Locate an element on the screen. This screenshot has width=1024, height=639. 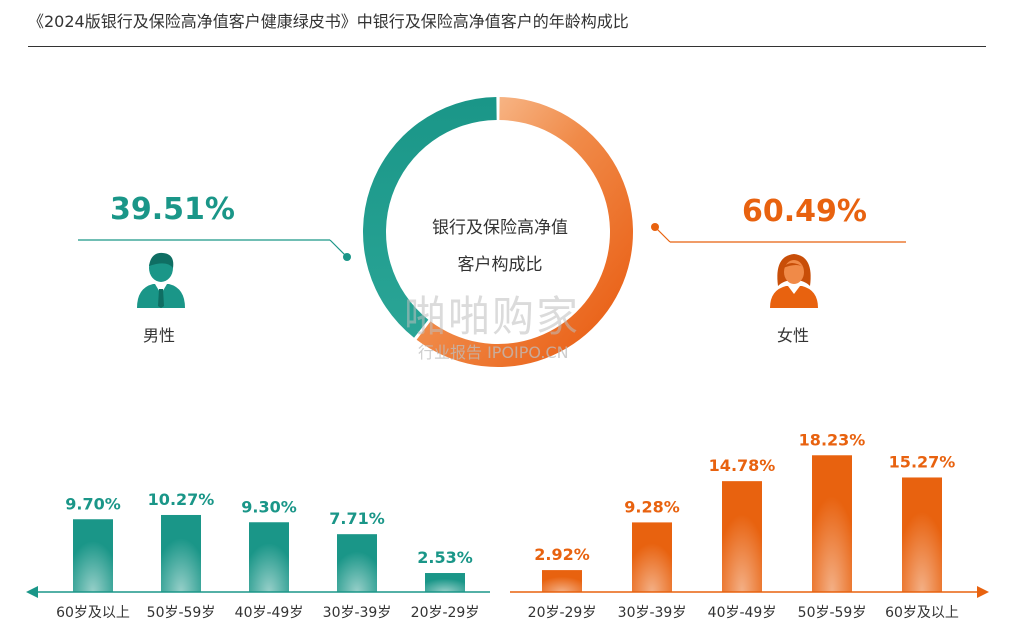
female-age-tick-label: 20岁-29岁 is located at coordinates (562, 613).